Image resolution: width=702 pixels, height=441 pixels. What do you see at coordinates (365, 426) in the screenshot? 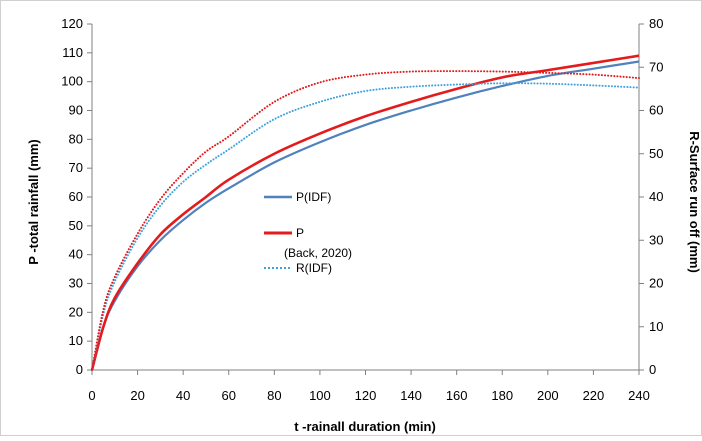
I see `x-axis-title: t -rainall duration (min)` at bounding box center [365, 426].